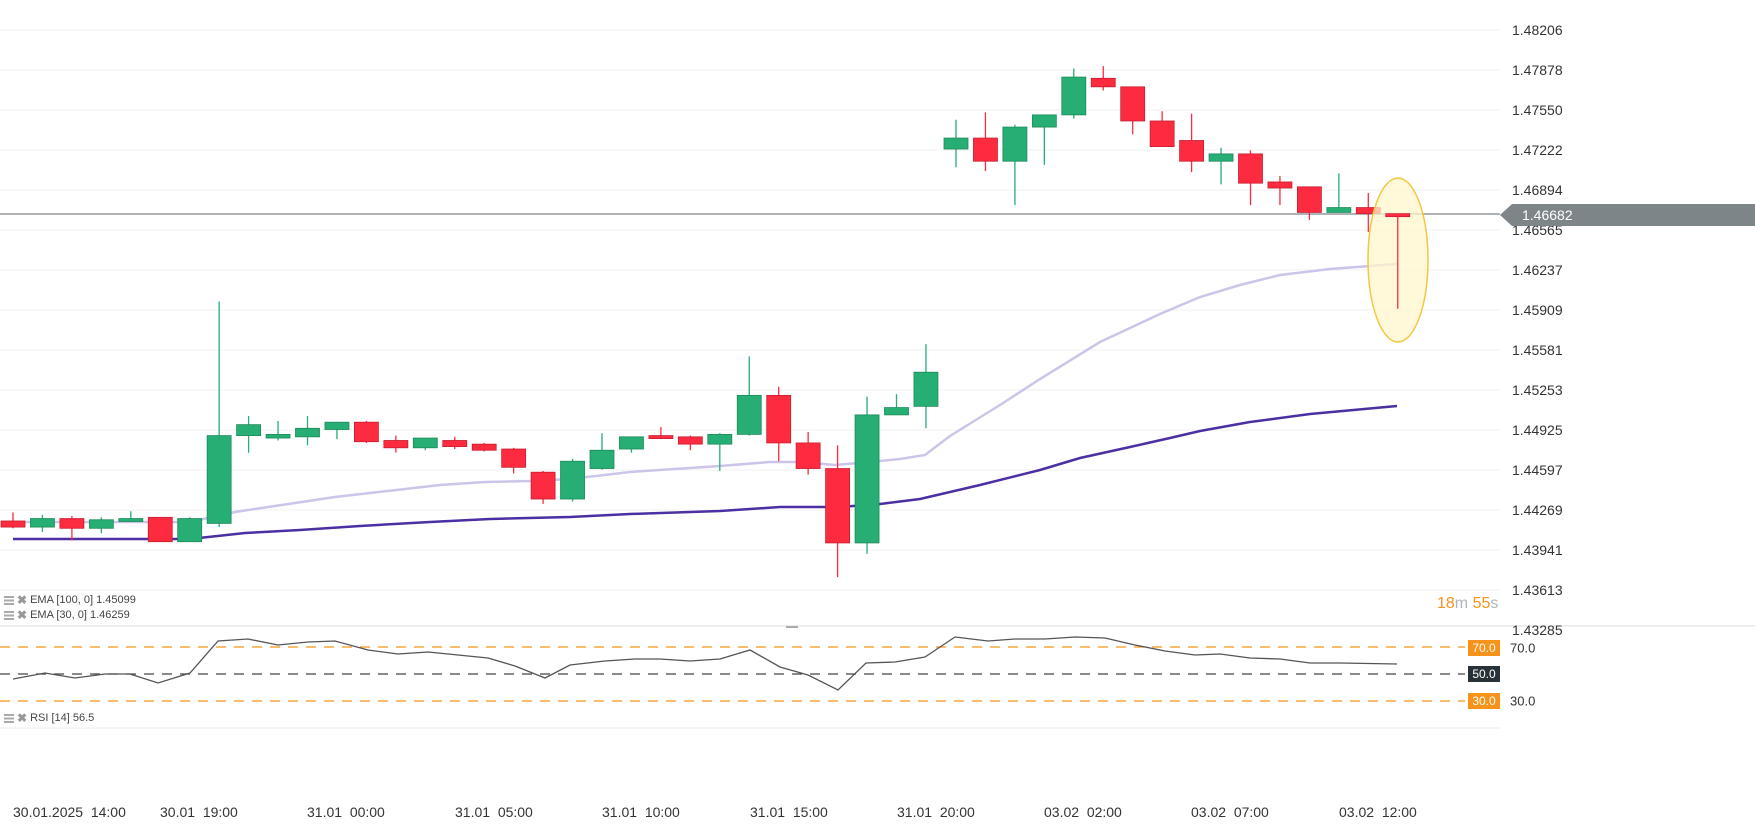 The height and width of the screenshot is (833, 1755). What do you see at coordinates (1484, 648) in the screenshot?
I see `rsi-upper-badge: 70.0` at bounding box center [1484, 648].